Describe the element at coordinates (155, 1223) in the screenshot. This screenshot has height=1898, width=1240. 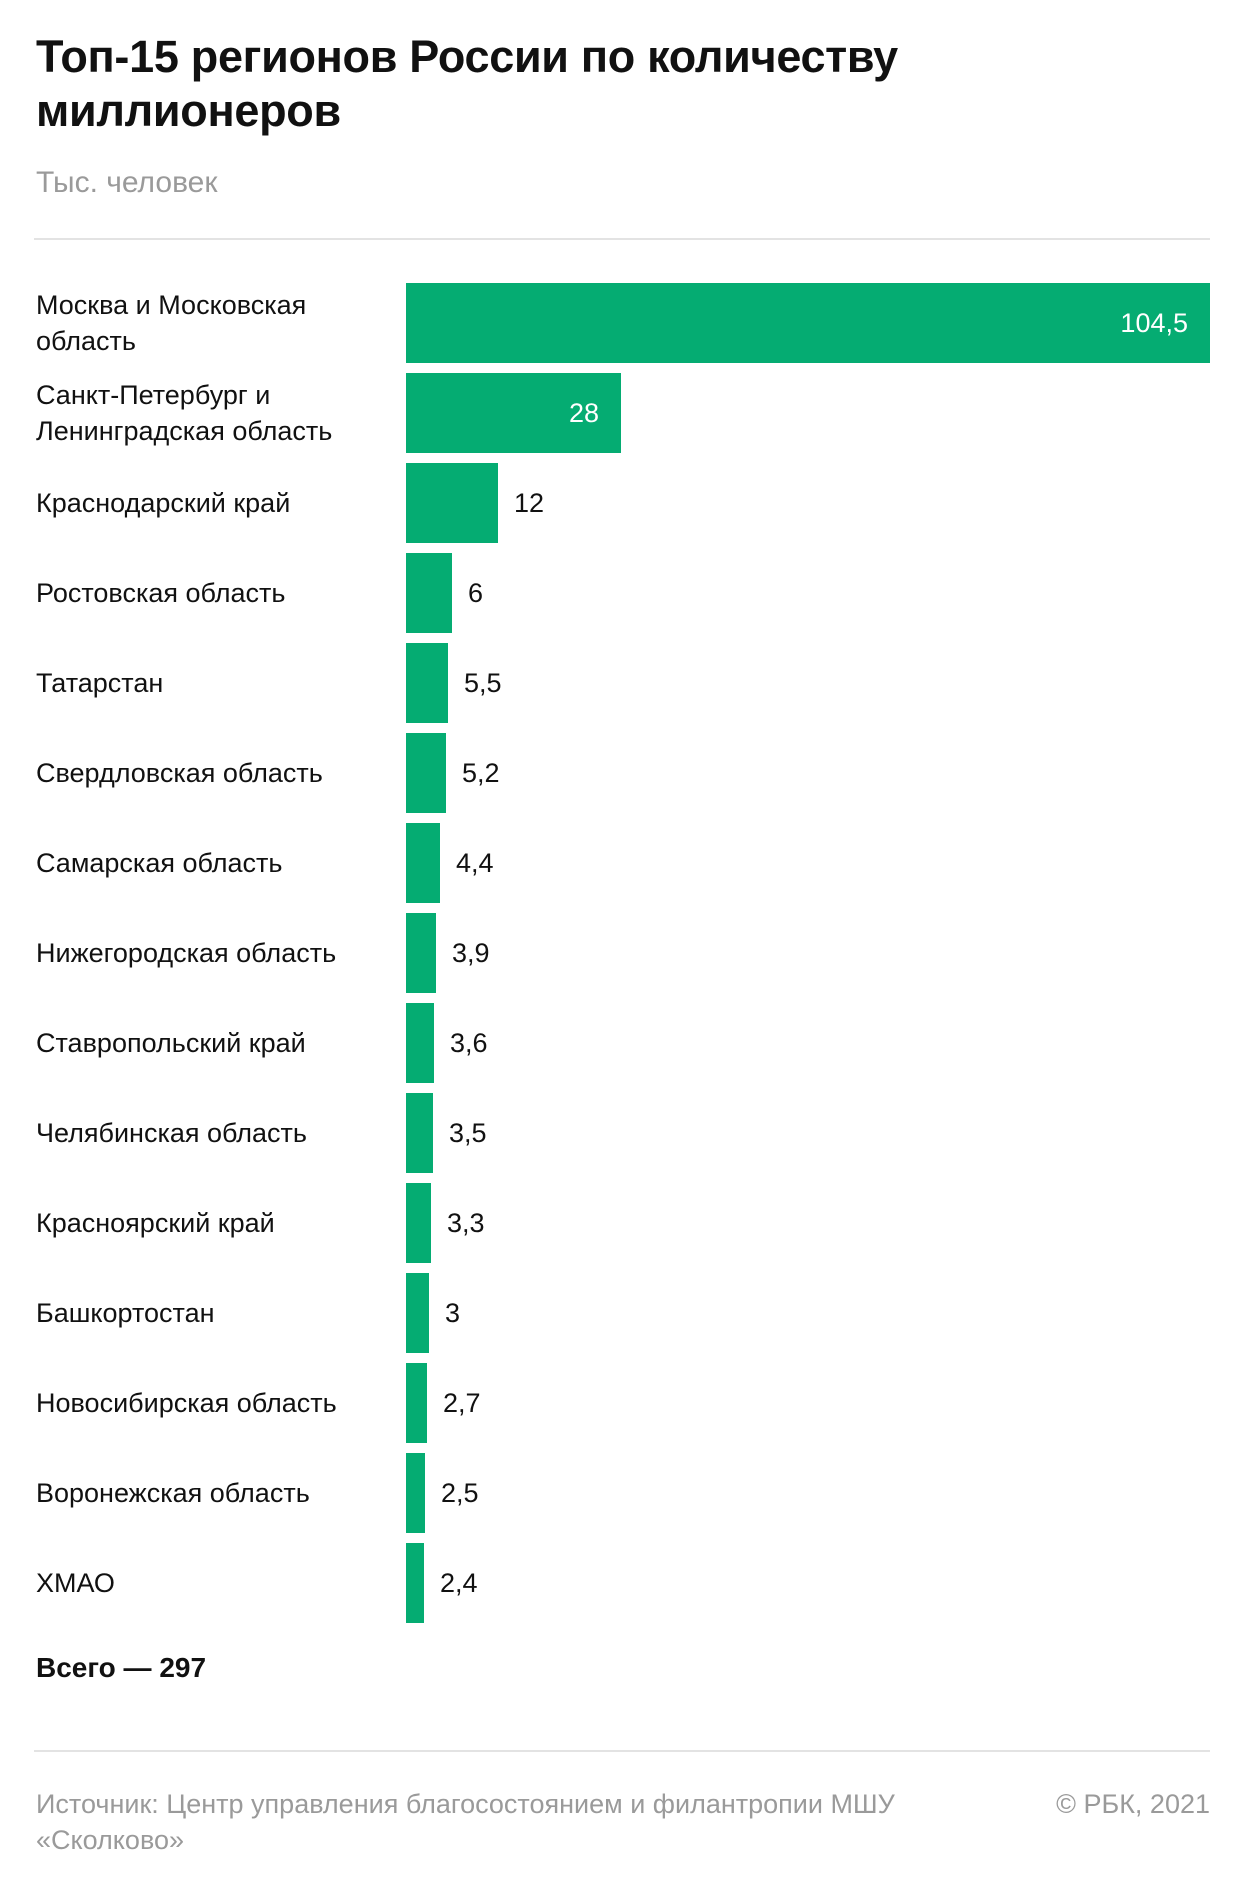
I see `category-label: Красноярский край` at that location.